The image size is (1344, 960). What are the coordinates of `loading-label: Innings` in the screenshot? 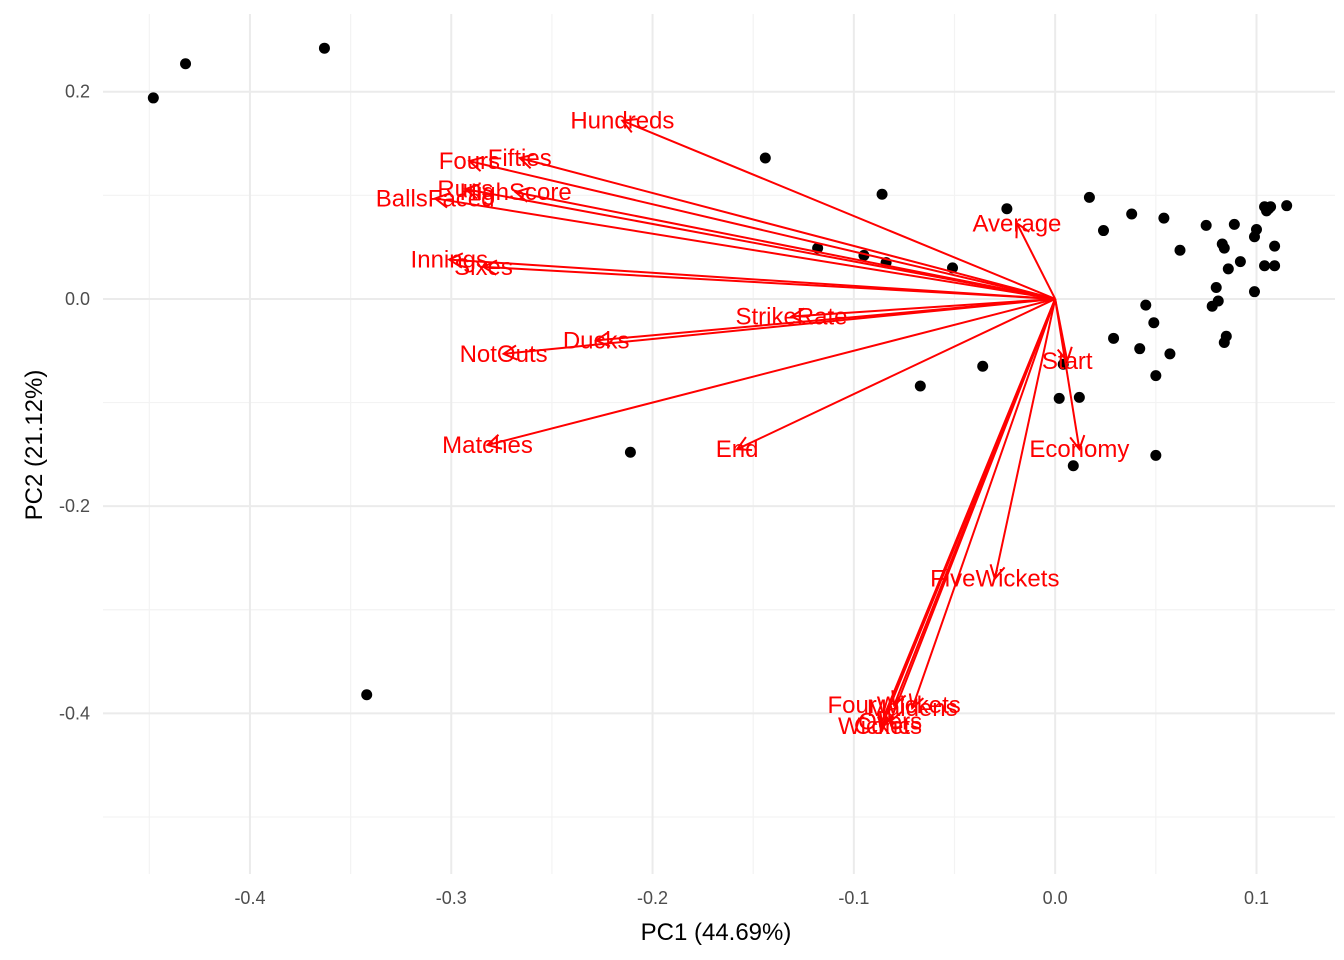 It's located at (449, 260).